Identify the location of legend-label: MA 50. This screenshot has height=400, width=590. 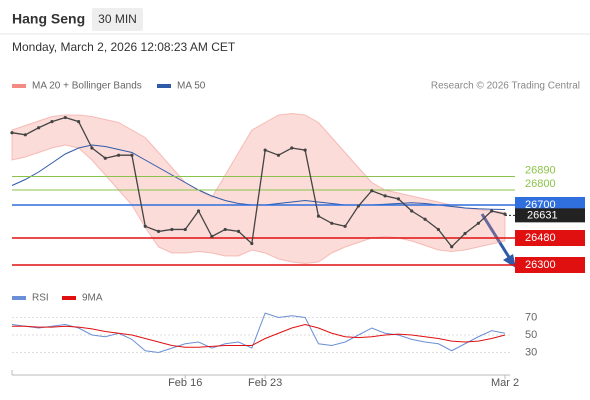
(191, 86).